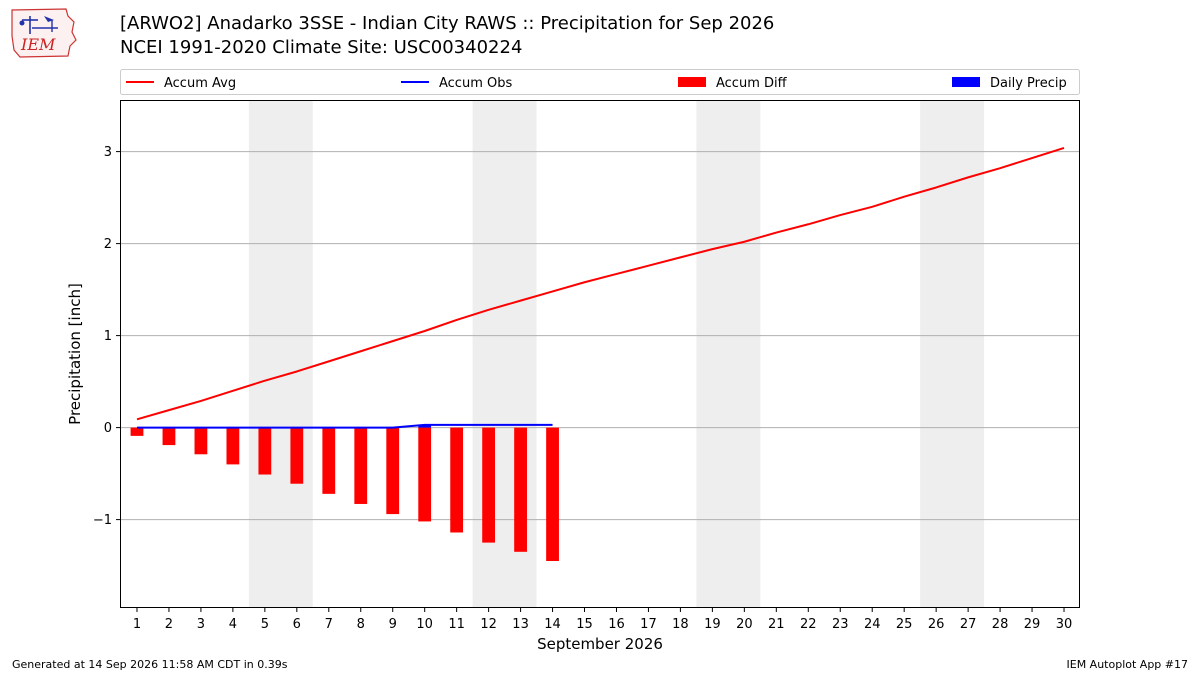 The width and height of the screenshot is (1200, 675). I want to click on y-tick-label: −1, so click(102, 520).